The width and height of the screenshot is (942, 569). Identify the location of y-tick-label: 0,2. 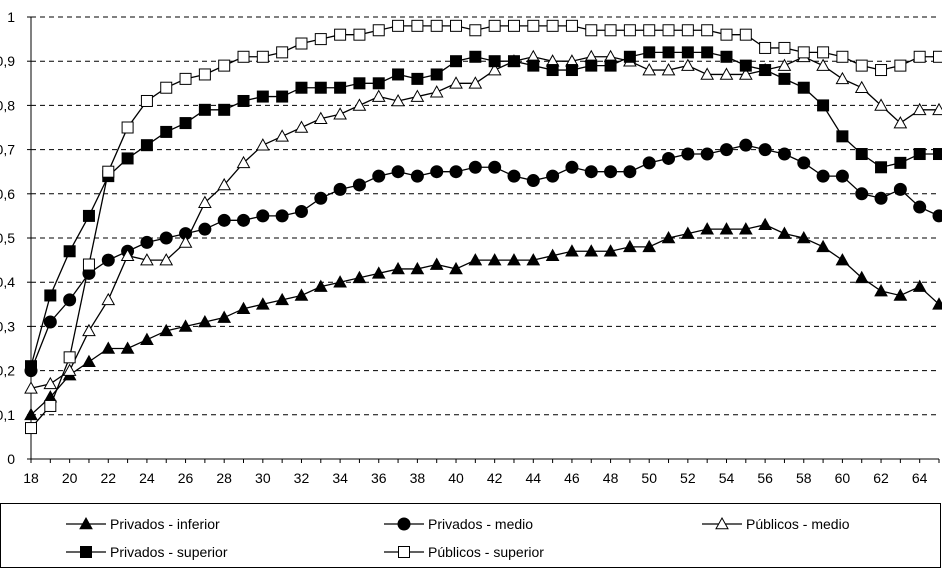
(7, 371).